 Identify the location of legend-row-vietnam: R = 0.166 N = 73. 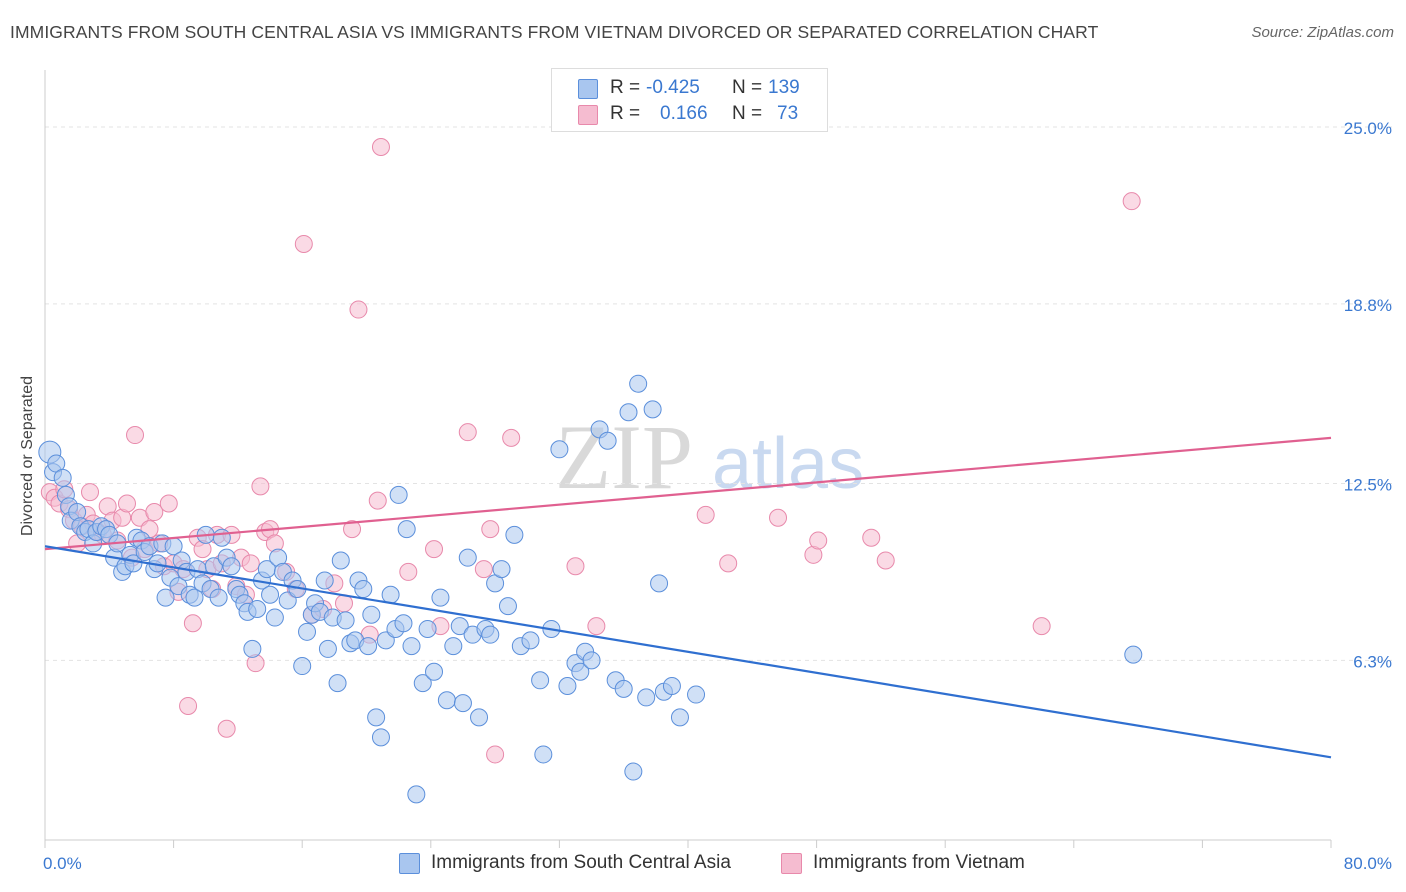
(689, 114).